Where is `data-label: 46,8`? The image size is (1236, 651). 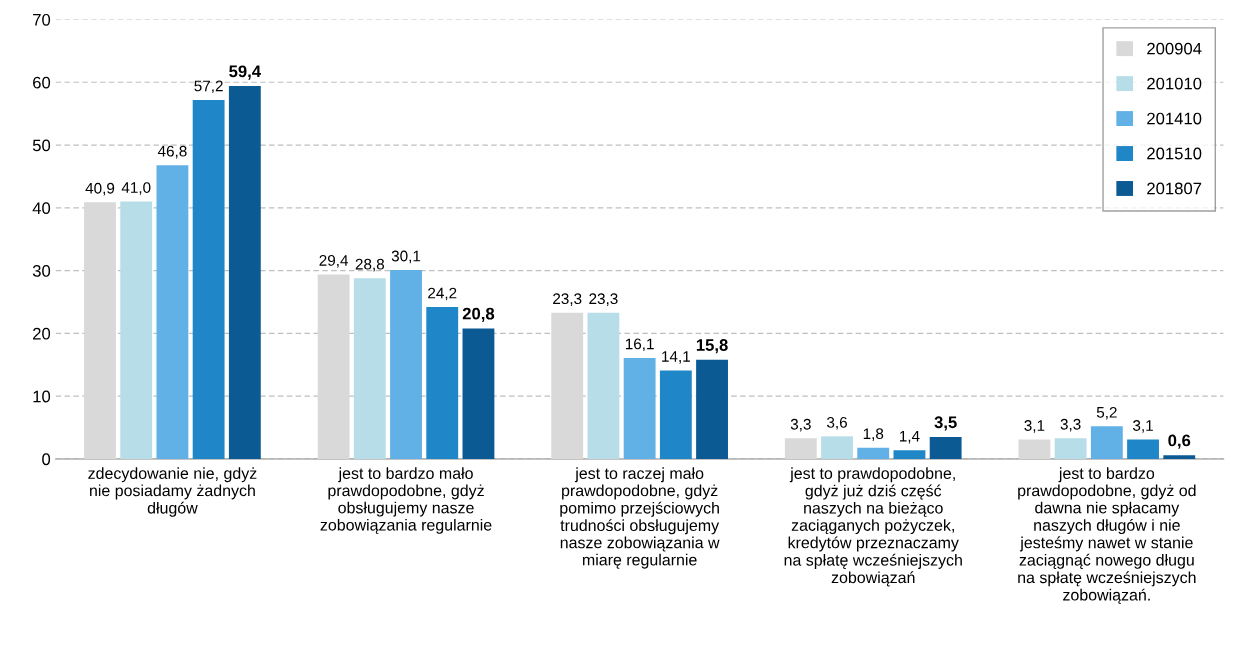 data-label: 46,8 is located at coordinates (172, 152).